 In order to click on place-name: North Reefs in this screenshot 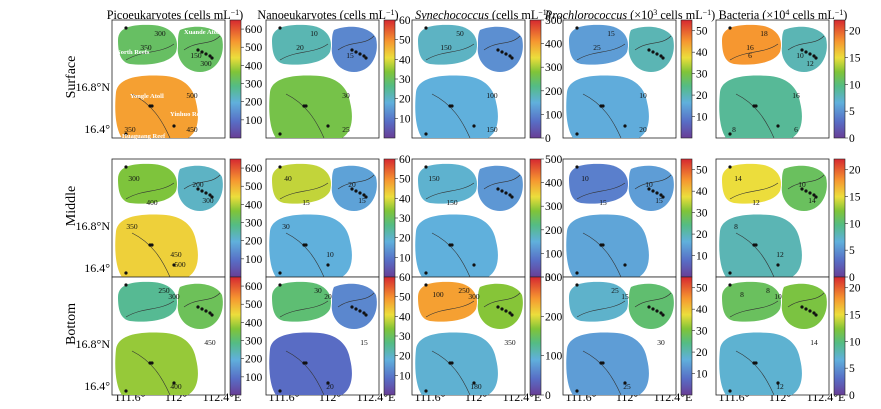, I will do `click(133, 52)`.